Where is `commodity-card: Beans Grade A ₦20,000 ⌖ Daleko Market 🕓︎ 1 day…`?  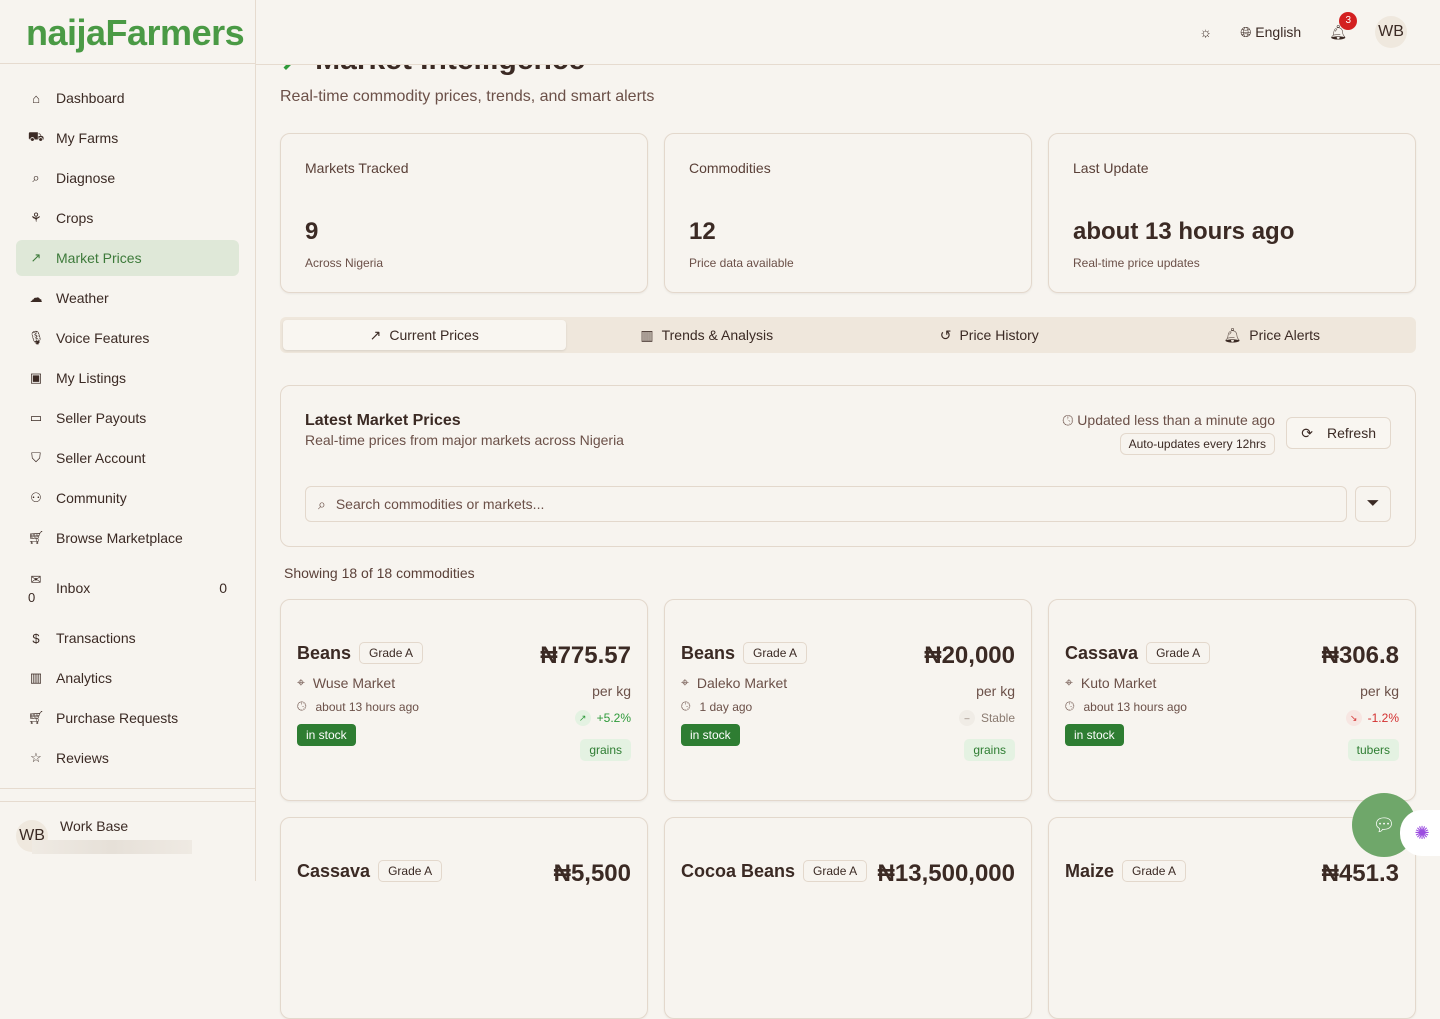
commodity-card: Beans Grade A ₦20,000 ⌖ Daleko Market 🕓︎ 1 day… is located at coordinates (848, 700).